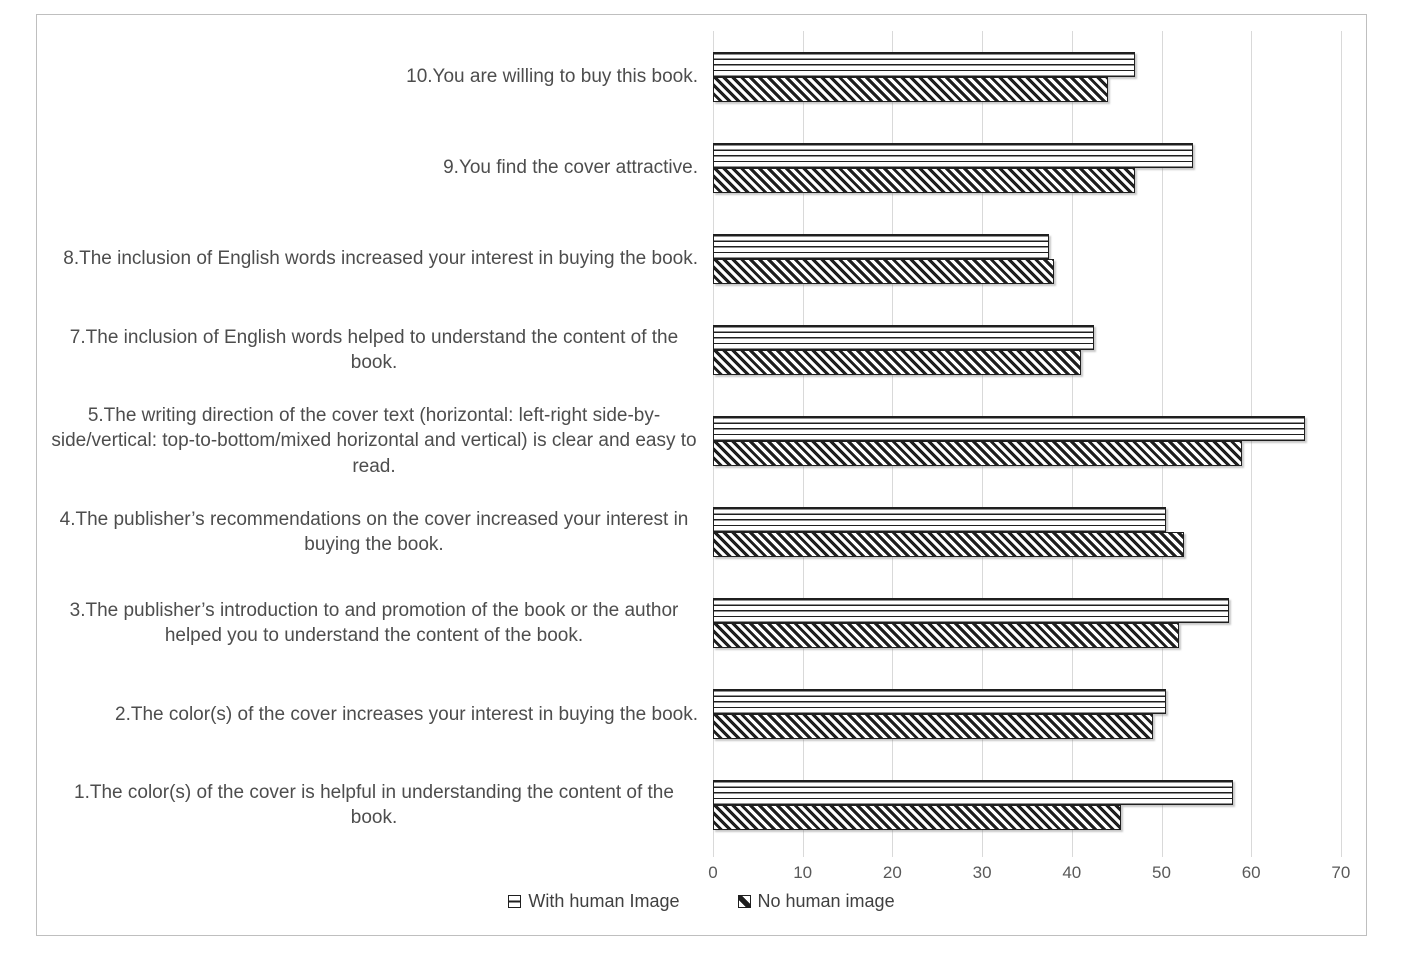  Describe the element at coordinates (375, 76) in the screenshot. I see `category-cell: 10.You are willing to buy this book.` at that location.